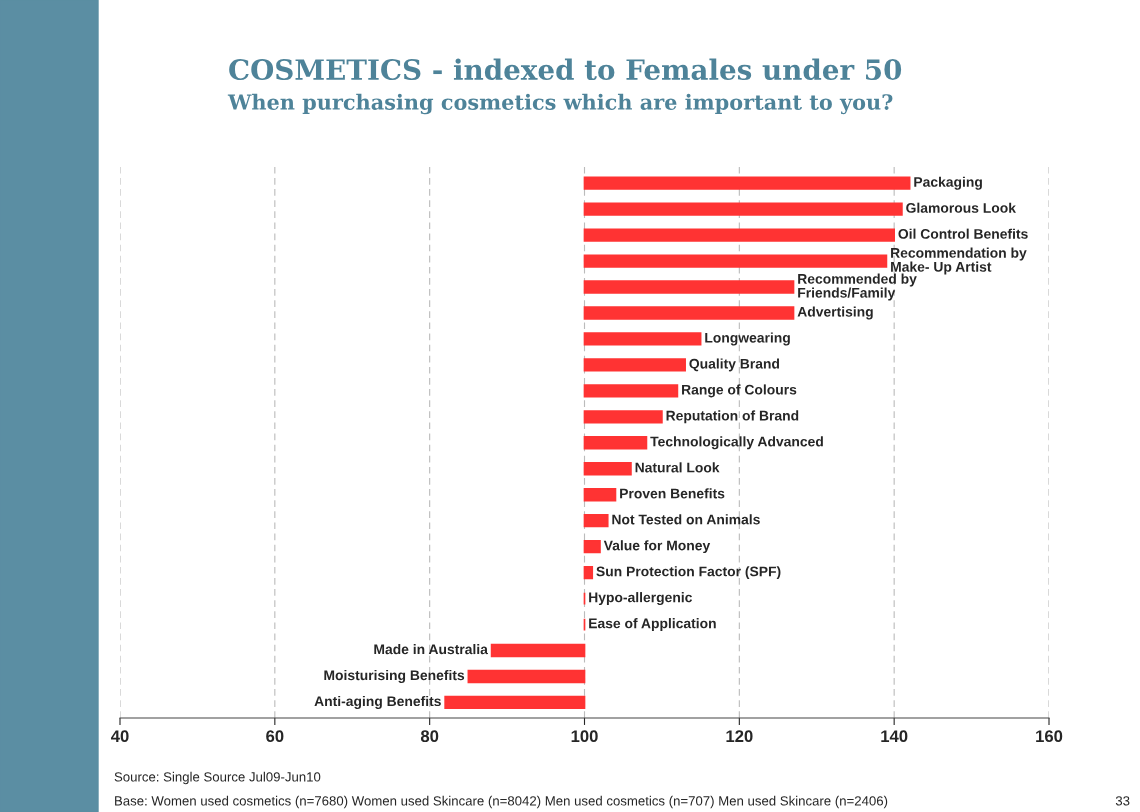 Image resolution: width=1140 pixels, height=812 pixels. What do you see at coordinates (657, 547) in the screenshot?
I see `y-tick-label: Value for Money` at bounding box center [657, 547].